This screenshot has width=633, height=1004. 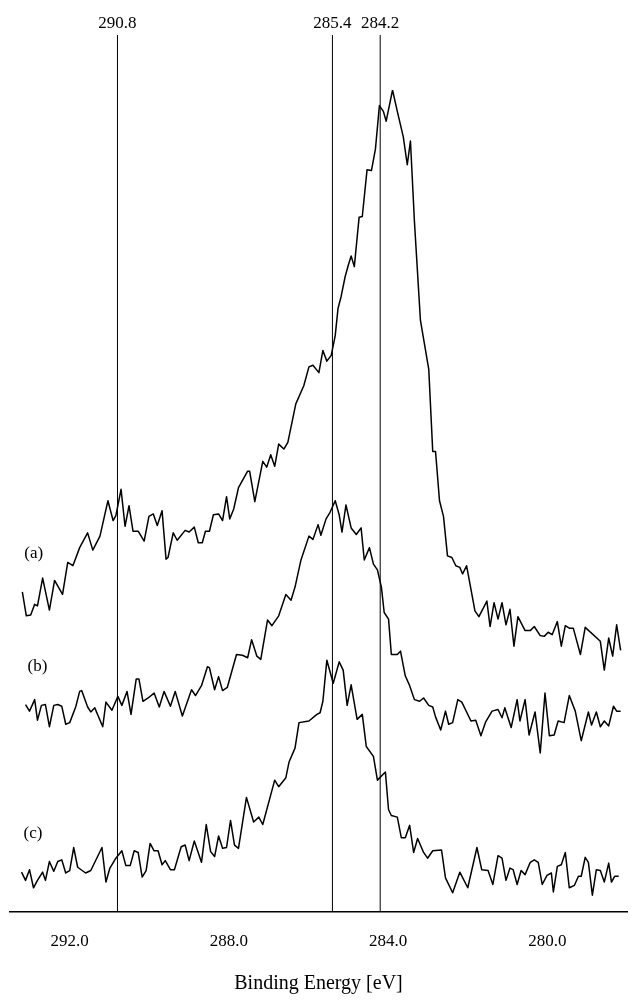 What do you see at coordinates (547, 941) in the screenshot?
I see `x-tick-label: 280.0` at bounding box center [547, 941].